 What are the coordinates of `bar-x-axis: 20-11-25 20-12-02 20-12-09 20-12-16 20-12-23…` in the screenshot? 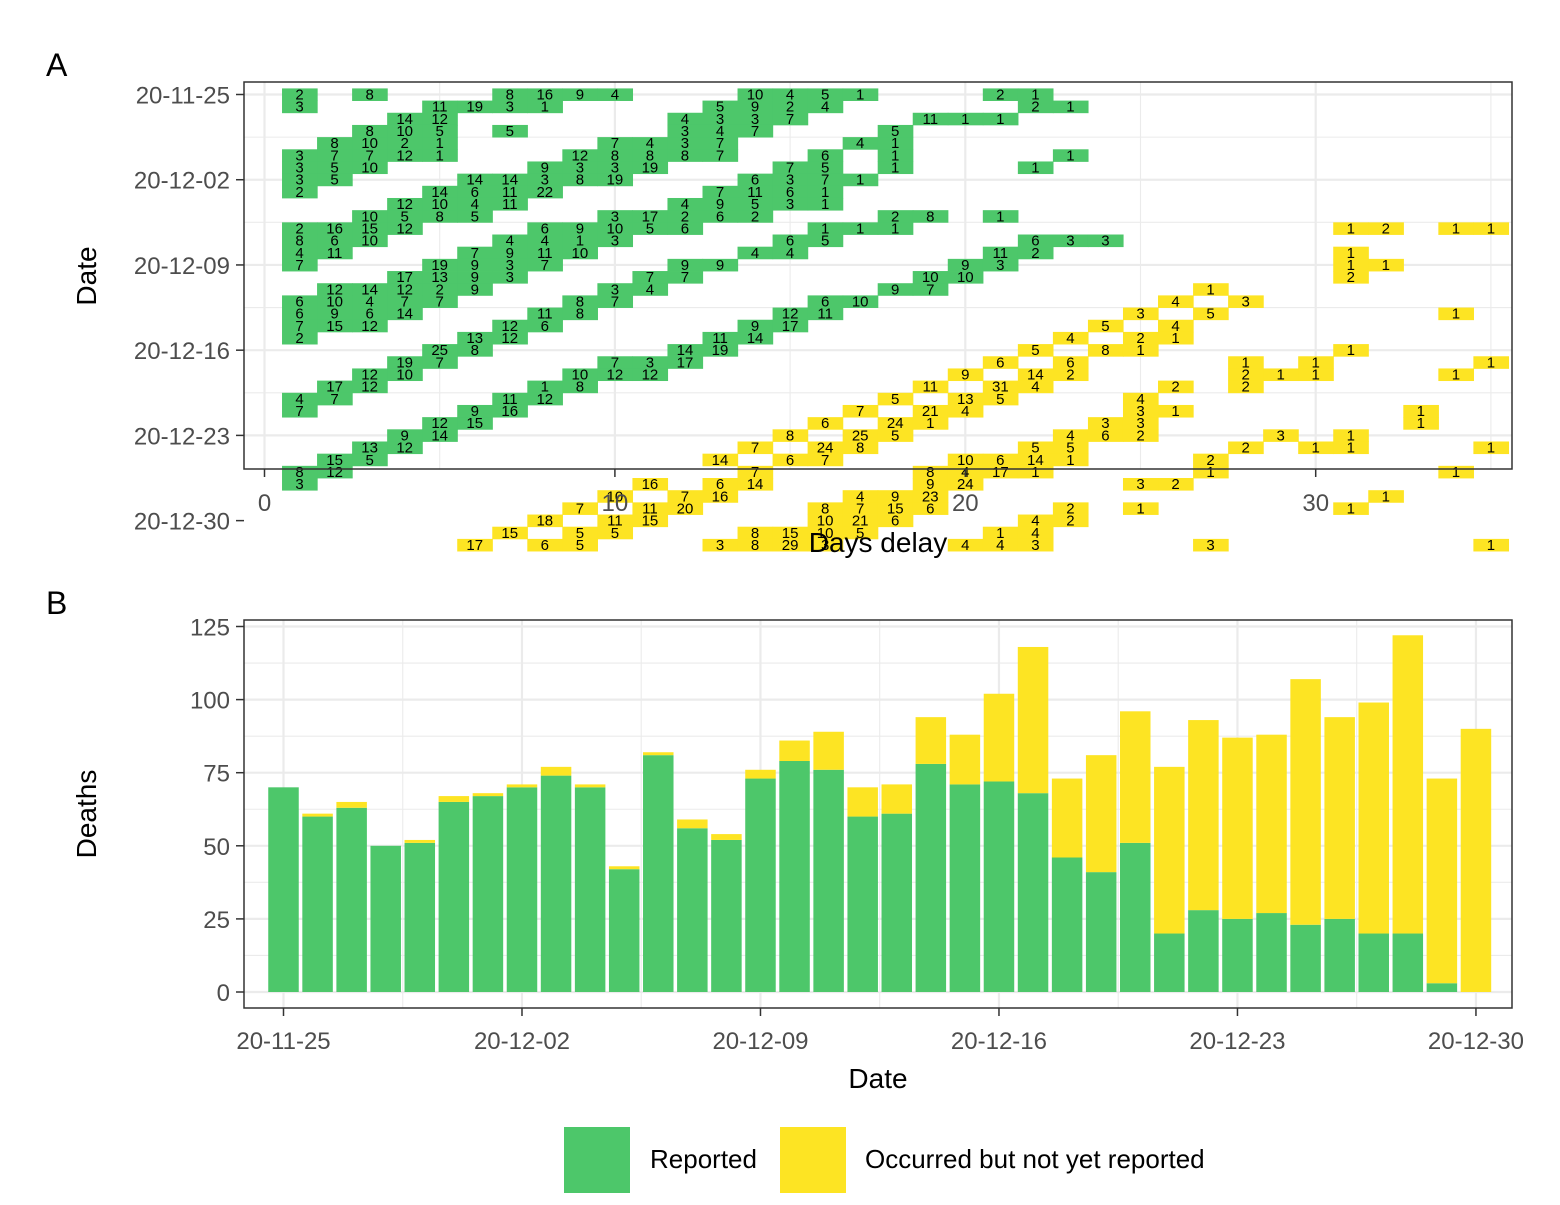 It's located at (880, 1031).